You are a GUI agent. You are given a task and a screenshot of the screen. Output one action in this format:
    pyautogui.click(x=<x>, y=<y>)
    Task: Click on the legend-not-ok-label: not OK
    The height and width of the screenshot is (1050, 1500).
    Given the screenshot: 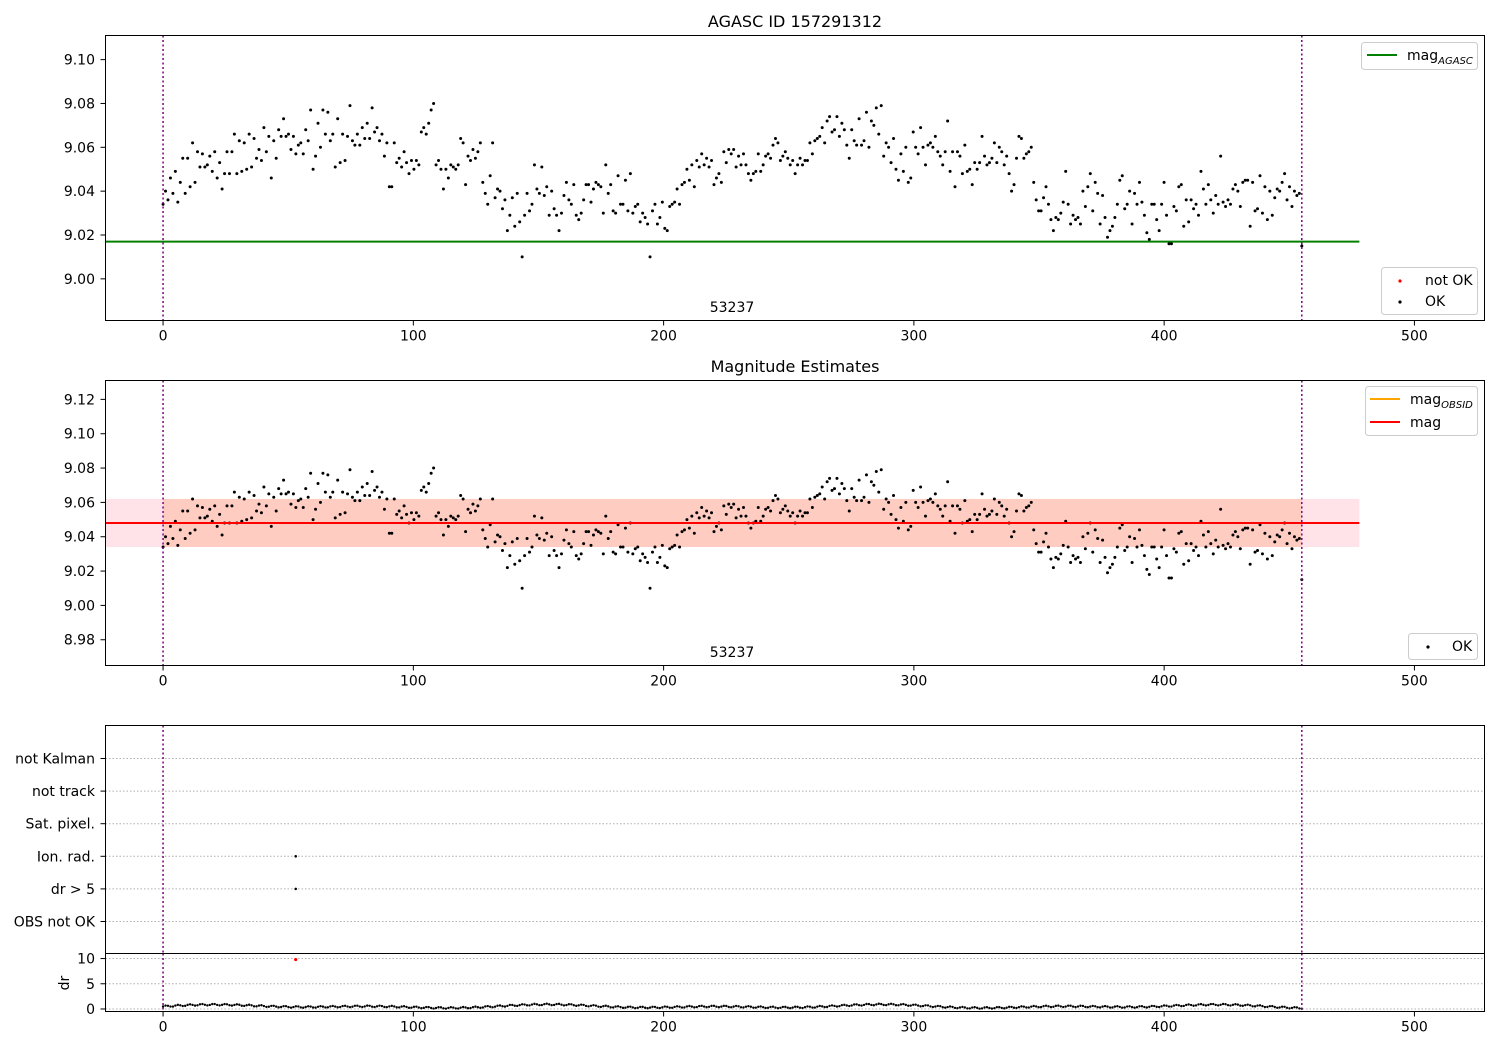 What is the action you would take?
    pyautogui.click(x=1449, y=281)
    